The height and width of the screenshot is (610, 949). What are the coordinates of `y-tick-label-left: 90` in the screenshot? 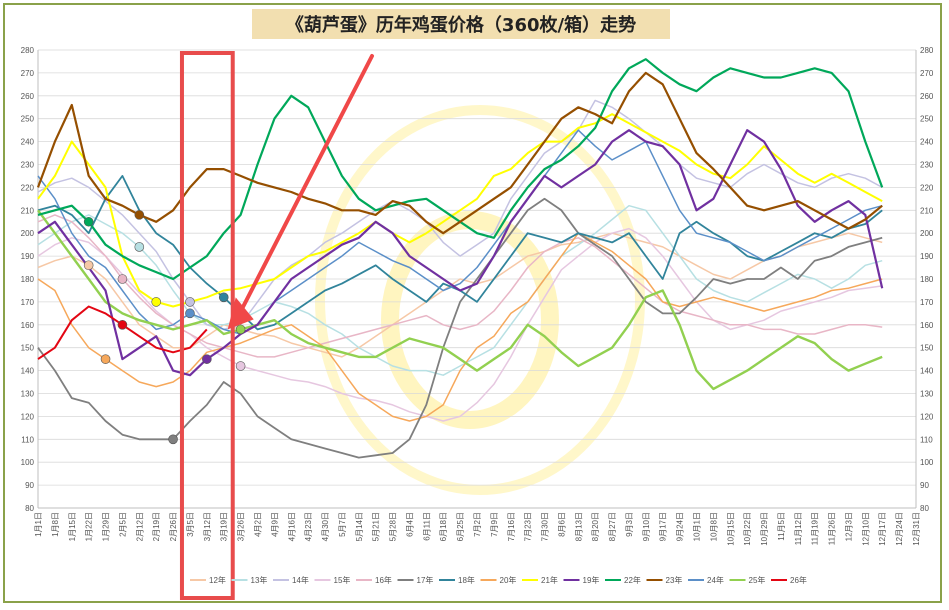 It's located at (29, 485).